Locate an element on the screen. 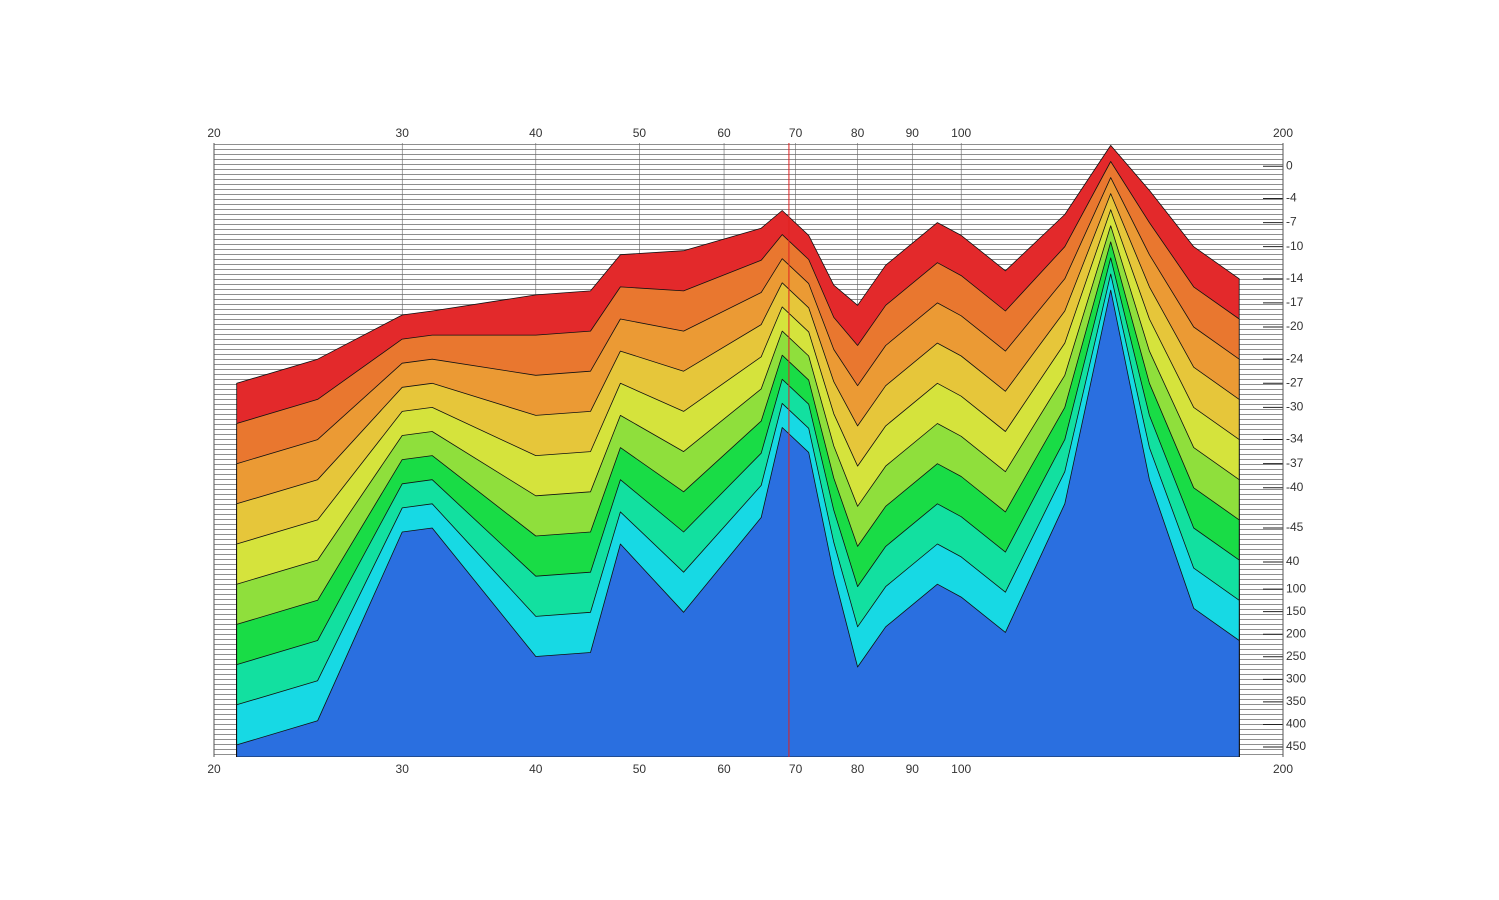 Image resolution: width=1499 pixels, height=900 pixels. y-tick-label: -30 is located at coordinates (1295, 407).